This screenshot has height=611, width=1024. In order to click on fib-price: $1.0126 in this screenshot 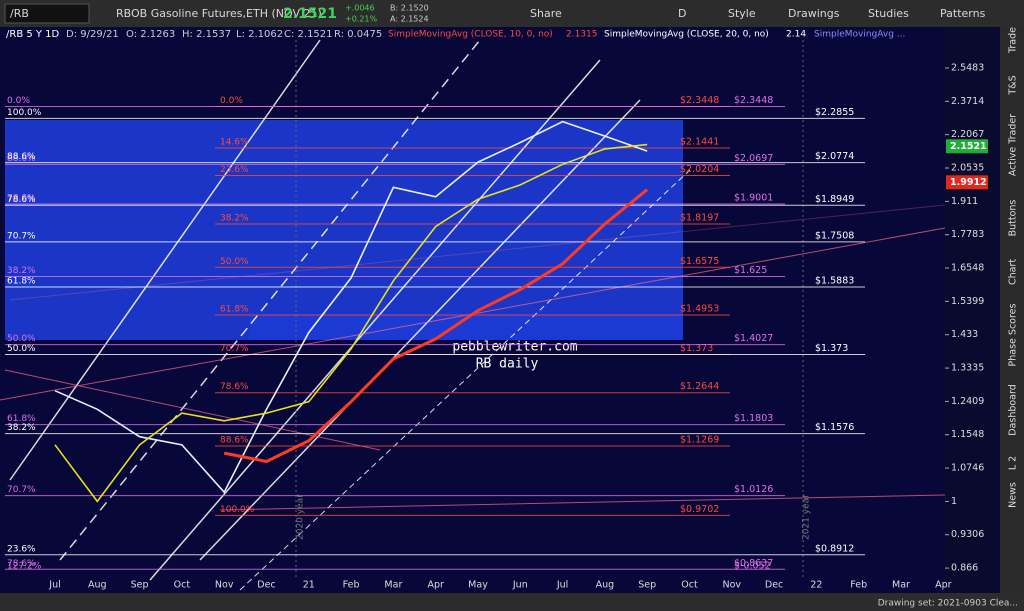, I will do `click(753, 489)`.